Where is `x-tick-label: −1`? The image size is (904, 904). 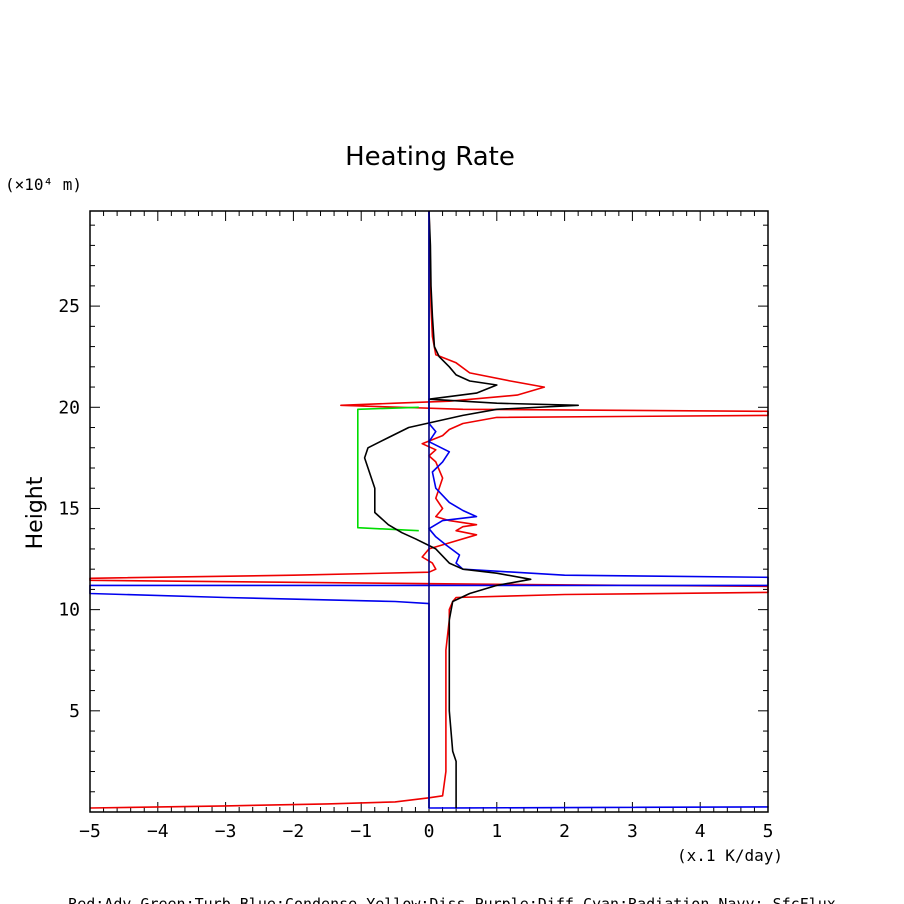 x-tick-label: −1 is located at coordinates (361, 831).